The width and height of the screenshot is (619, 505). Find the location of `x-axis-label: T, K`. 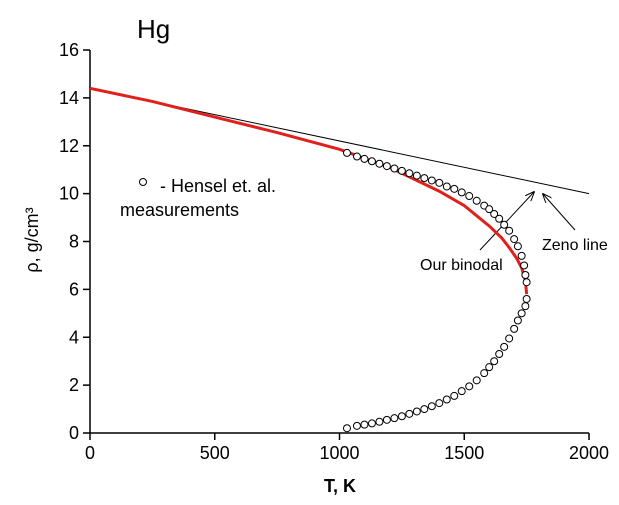

x-axis-label: T, K is located at coordinates (340, 486).